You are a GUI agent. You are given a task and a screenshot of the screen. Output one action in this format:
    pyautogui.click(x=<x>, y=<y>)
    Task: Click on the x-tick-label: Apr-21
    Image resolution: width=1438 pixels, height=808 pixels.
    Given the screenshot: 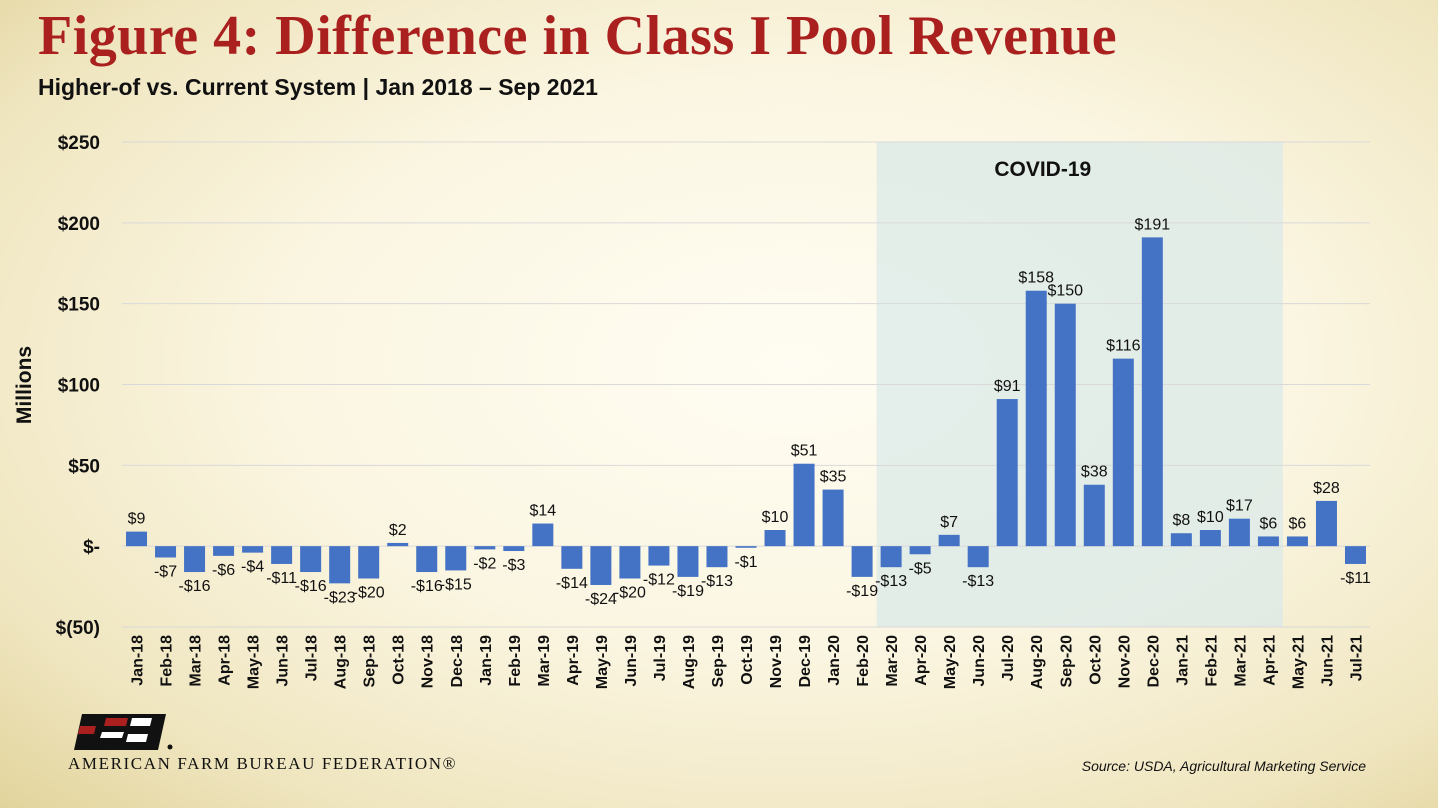 What is the action you would take?
    pyautogui.click(x=1269, y=660)
    